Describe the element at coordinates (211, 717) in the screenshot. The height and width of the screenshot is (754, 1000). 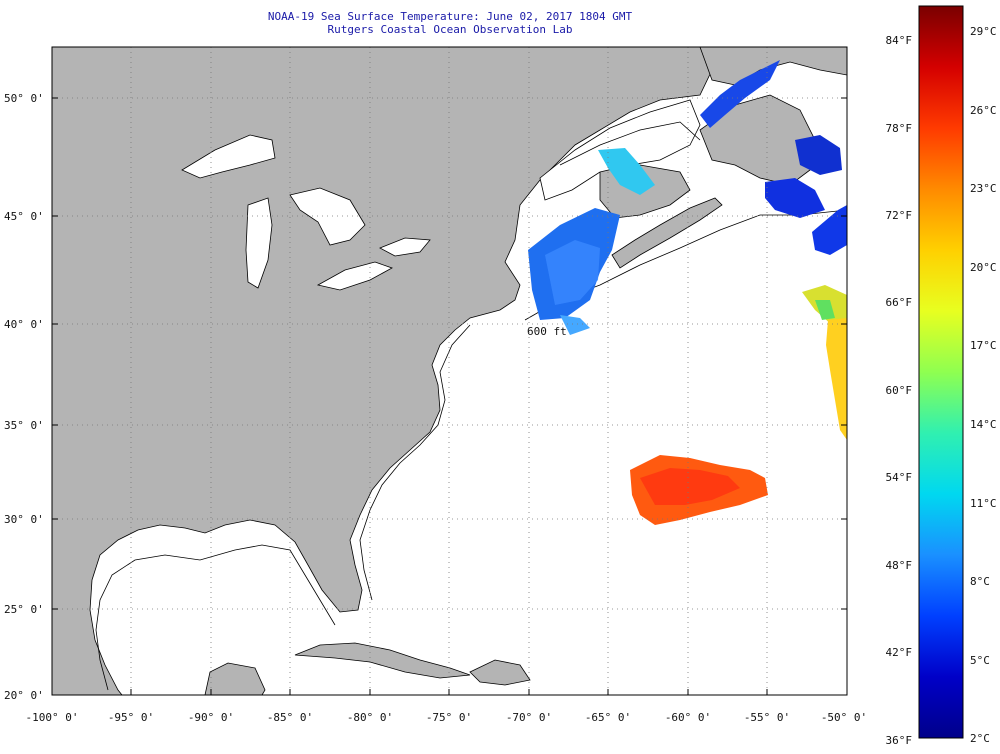
I see `lon-label: -90° 0'` at that location.